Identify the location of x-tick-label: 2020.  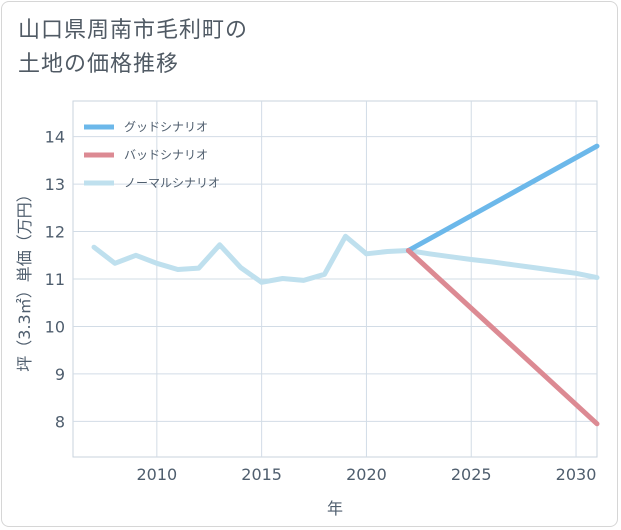
(366, 474).